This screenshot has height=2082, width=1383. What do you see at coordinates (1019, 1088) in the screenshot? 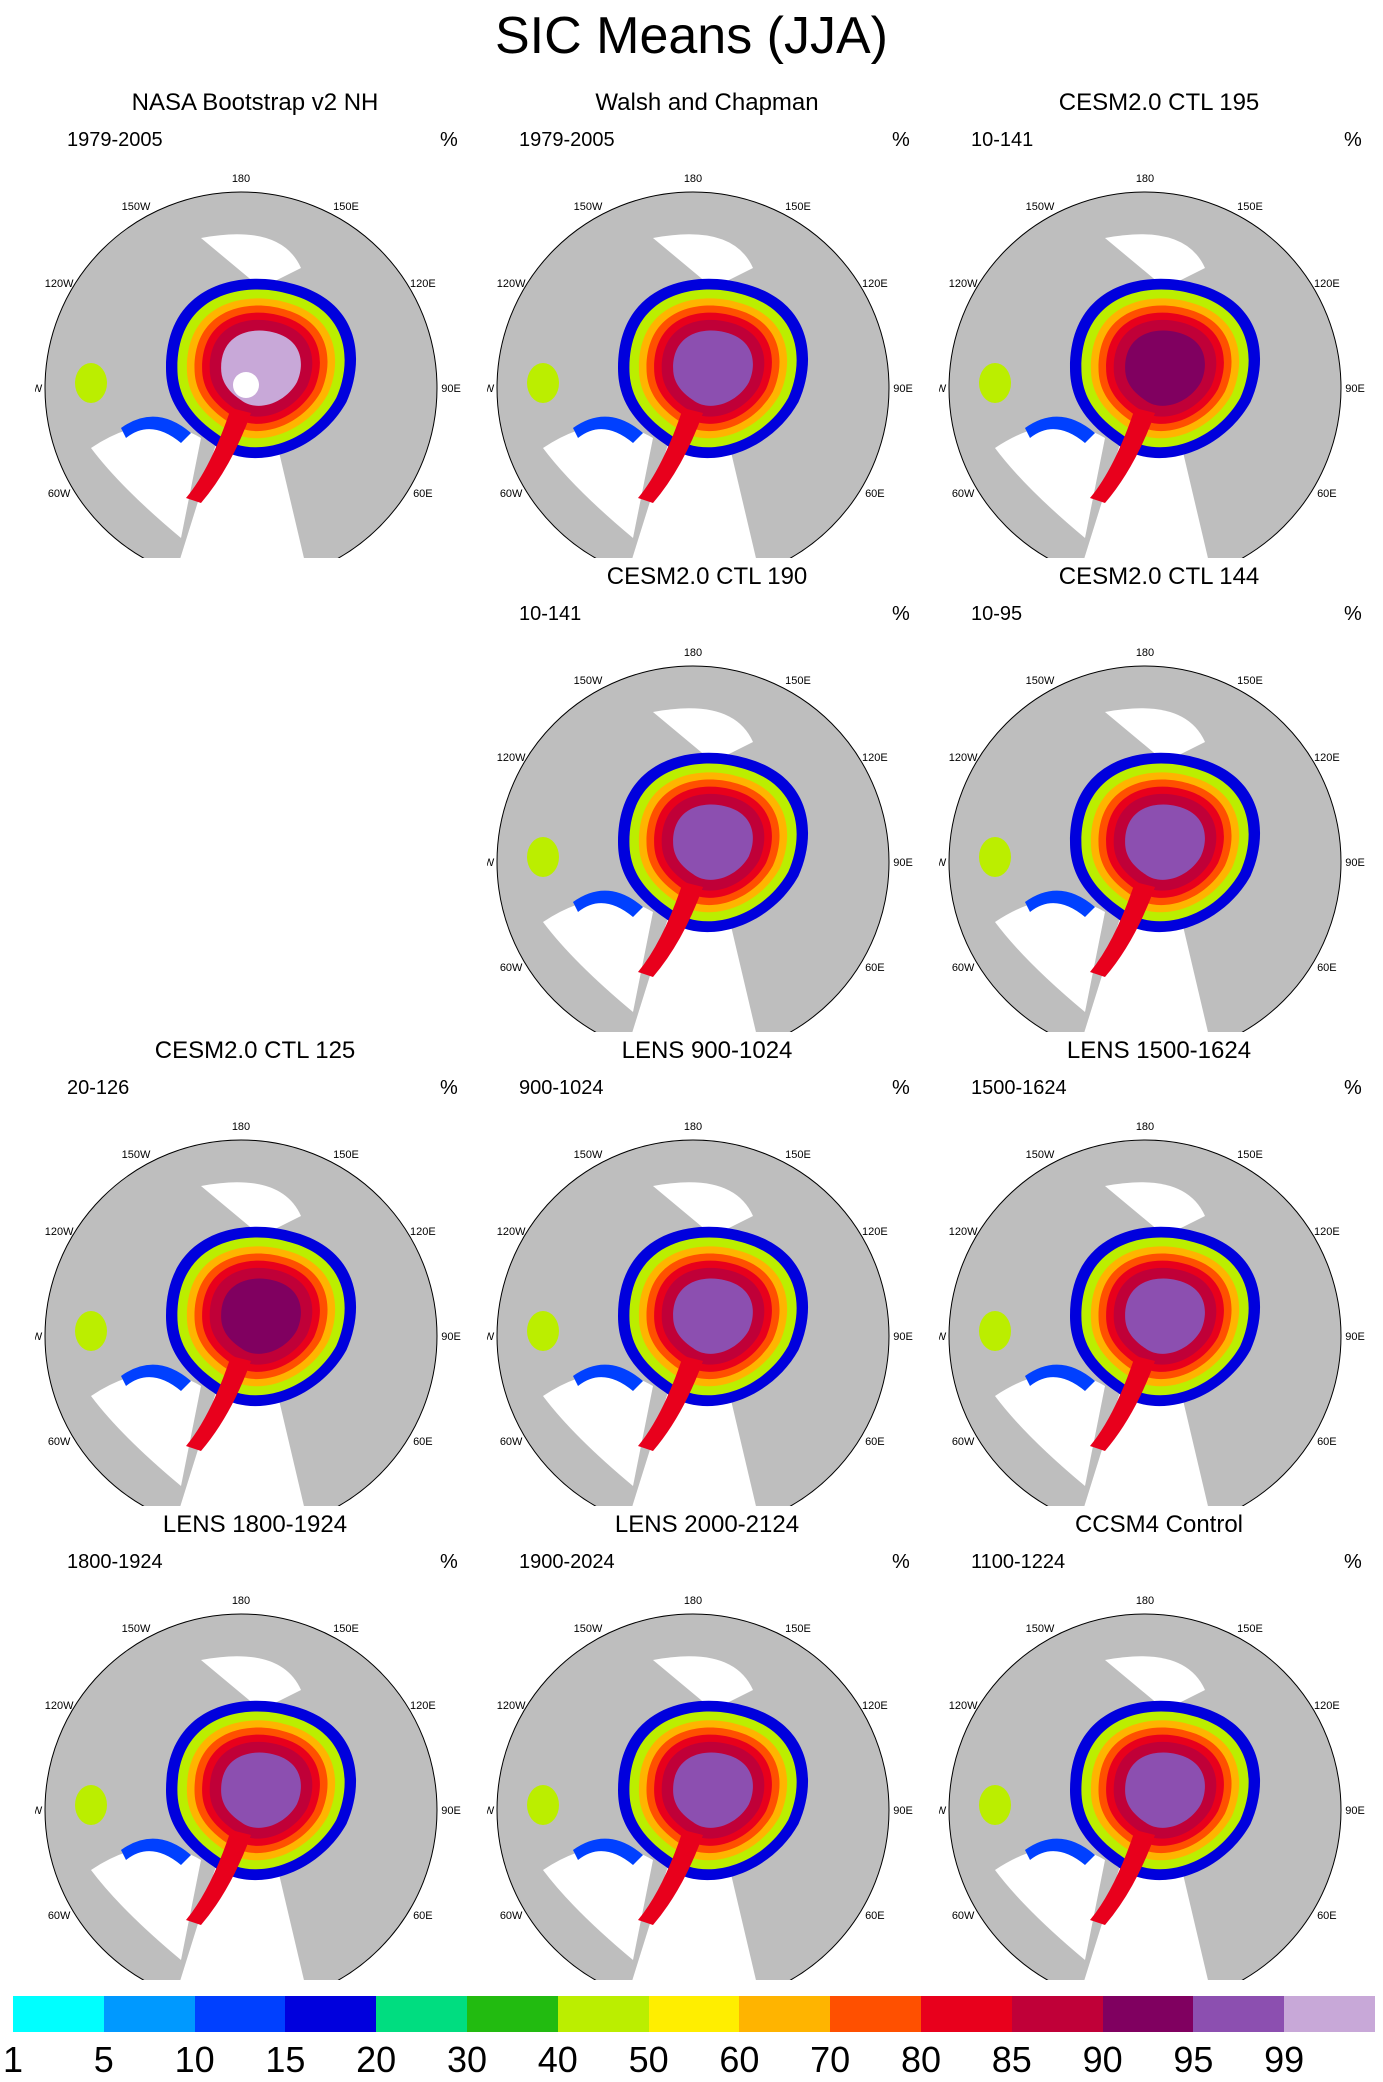
I see `panel-period: 1500-1624` at bounding box center [1019, 1088].